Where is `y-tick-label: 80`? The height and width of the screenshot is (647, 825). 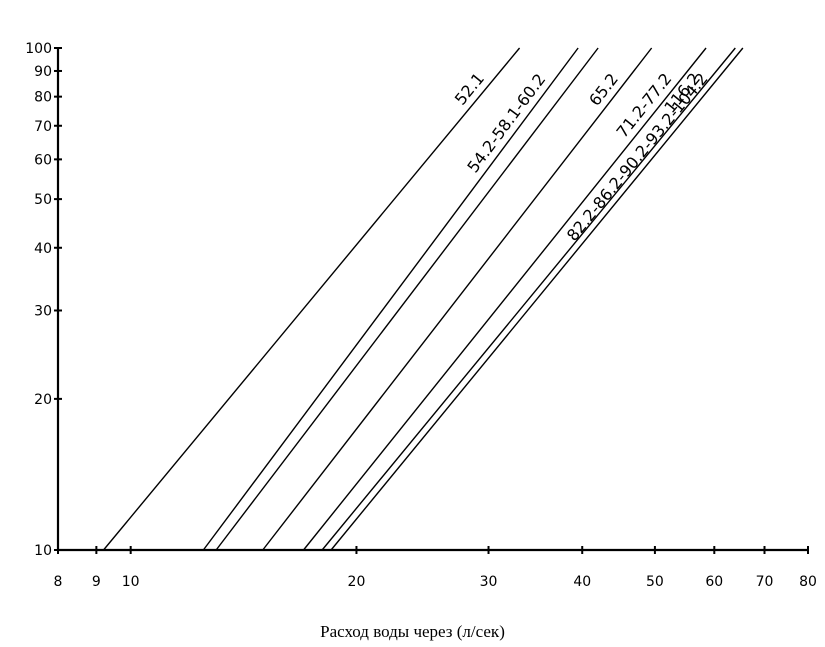
y-tick-label: 80 is located at coordinates (43, 98).